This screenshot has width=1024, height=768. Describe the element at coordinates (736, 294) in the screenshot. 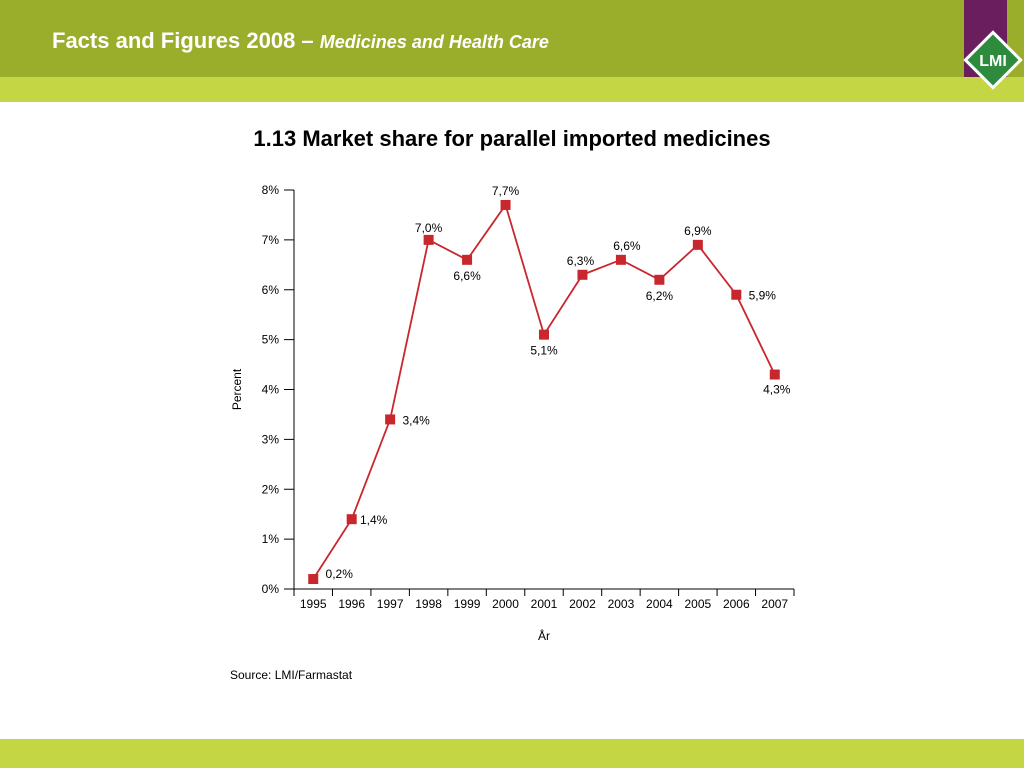

I see `data-point-2006` at that location.